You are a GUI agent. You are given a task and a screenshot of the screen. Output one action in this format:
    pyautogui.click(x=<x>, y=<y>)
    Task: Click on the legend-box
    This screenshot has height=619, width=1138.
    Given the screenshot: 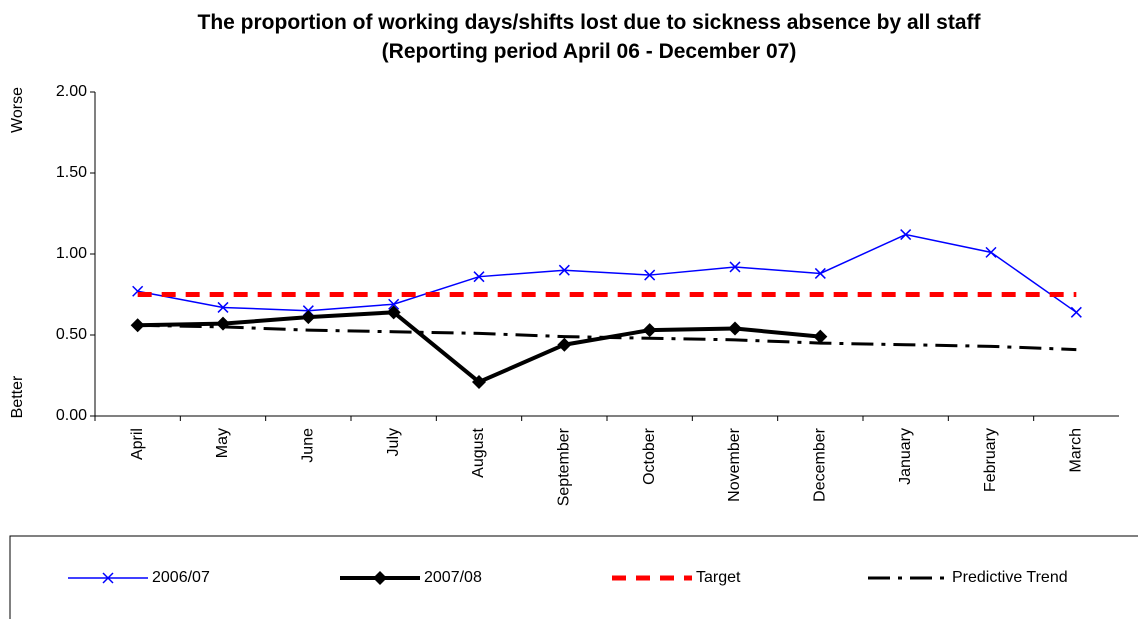 What is the action you would take?
    pyautogui.click(x=573, y=577)
    